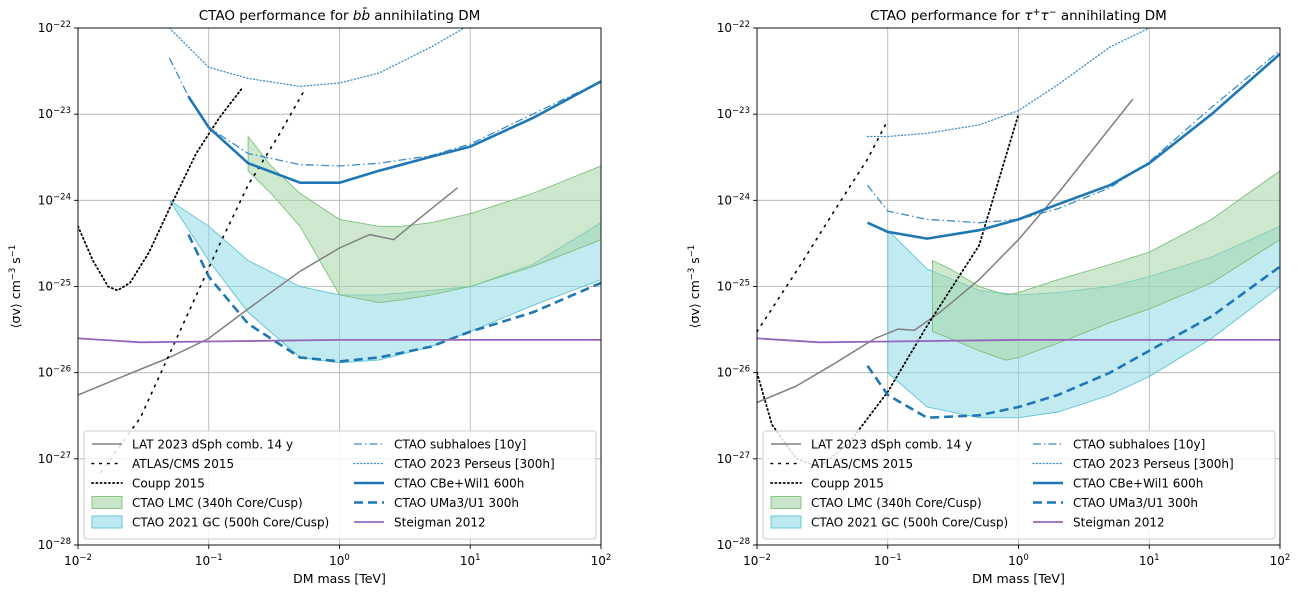 This screenshot has width=1301, height=595. I want to click on series-coupp-2015, so click(160, 189).